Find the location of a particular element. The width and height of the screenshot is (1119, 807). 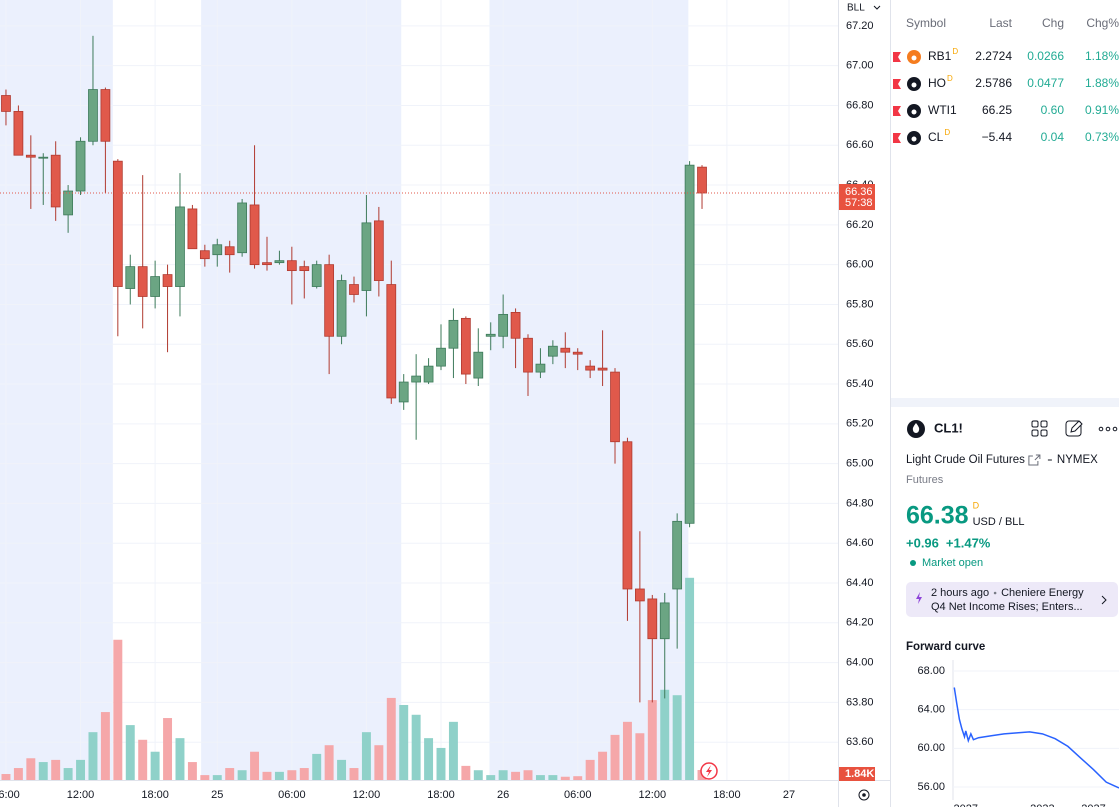

news-time: 2 hours ago is located at coordinates (960, 593).